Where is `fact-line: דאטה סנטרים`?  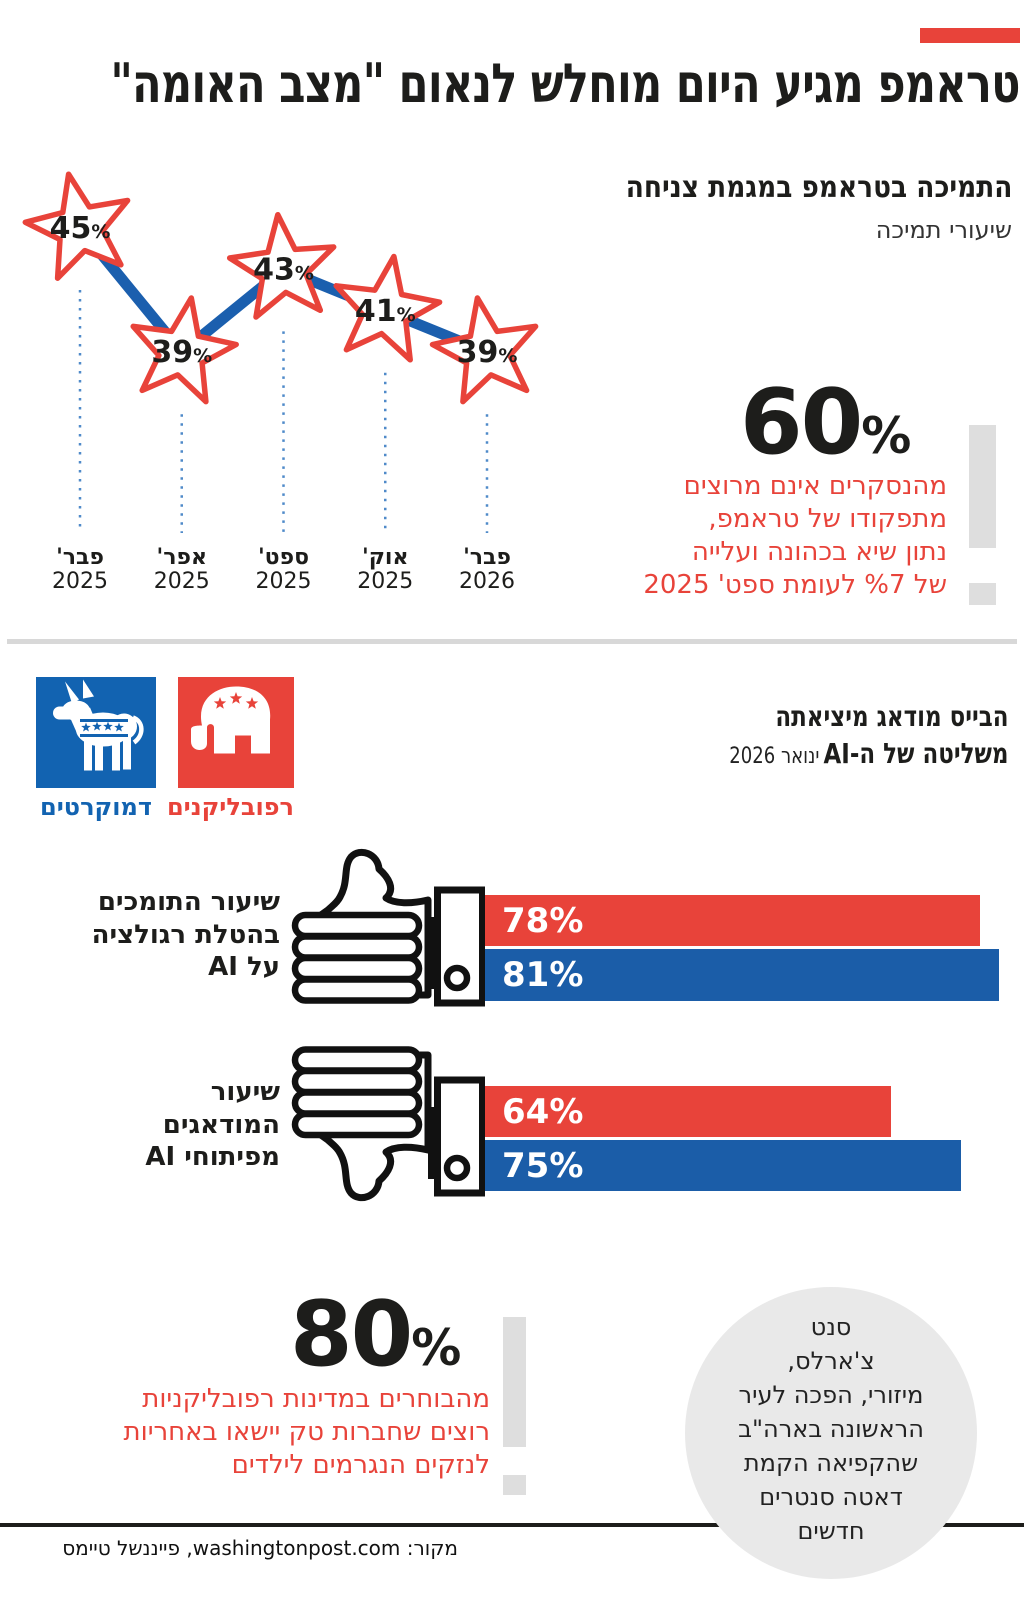
fact-line: דאטה סנטרים is located at coordinates (831, 1497).